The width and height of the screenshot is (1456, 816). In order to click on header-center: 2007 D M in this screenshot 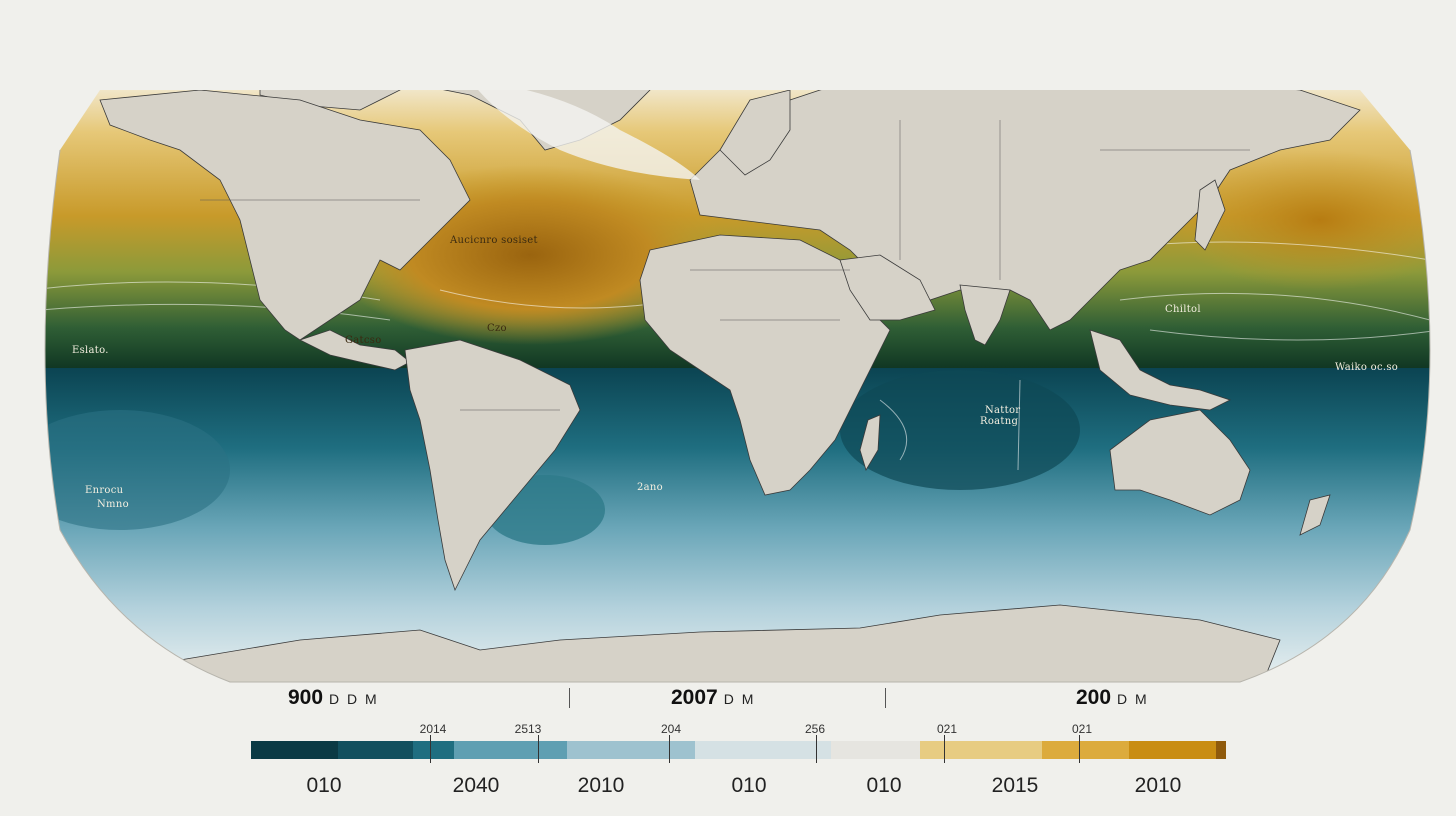, I will do `click(713, 698)`.